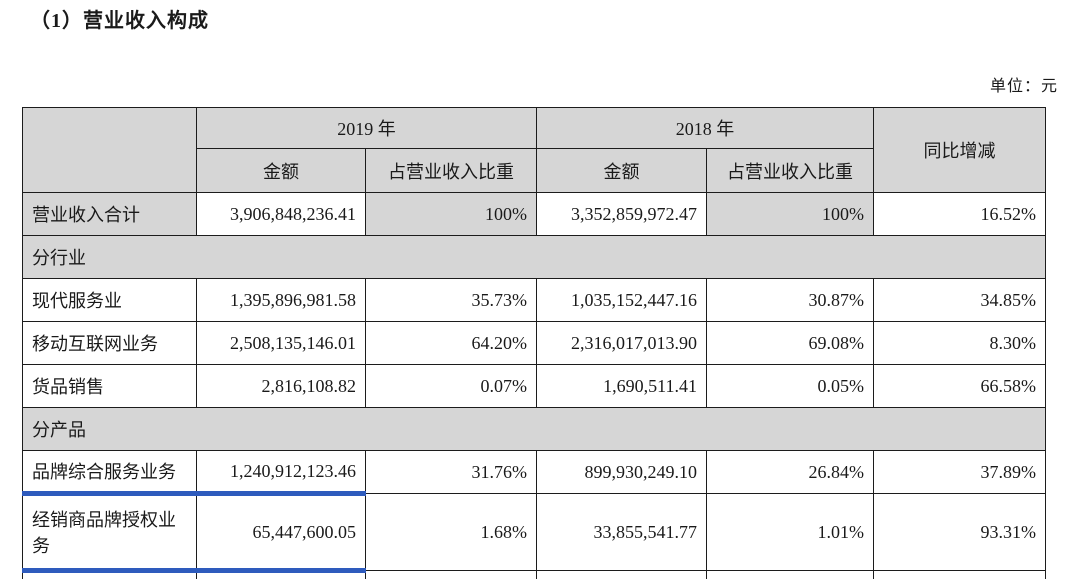 The image size is (1080, 579). What do you see at coordinates (959, 472) in the screenshot?
I see `yoy-cell: 37.89%` at bounding box center [959, 472].